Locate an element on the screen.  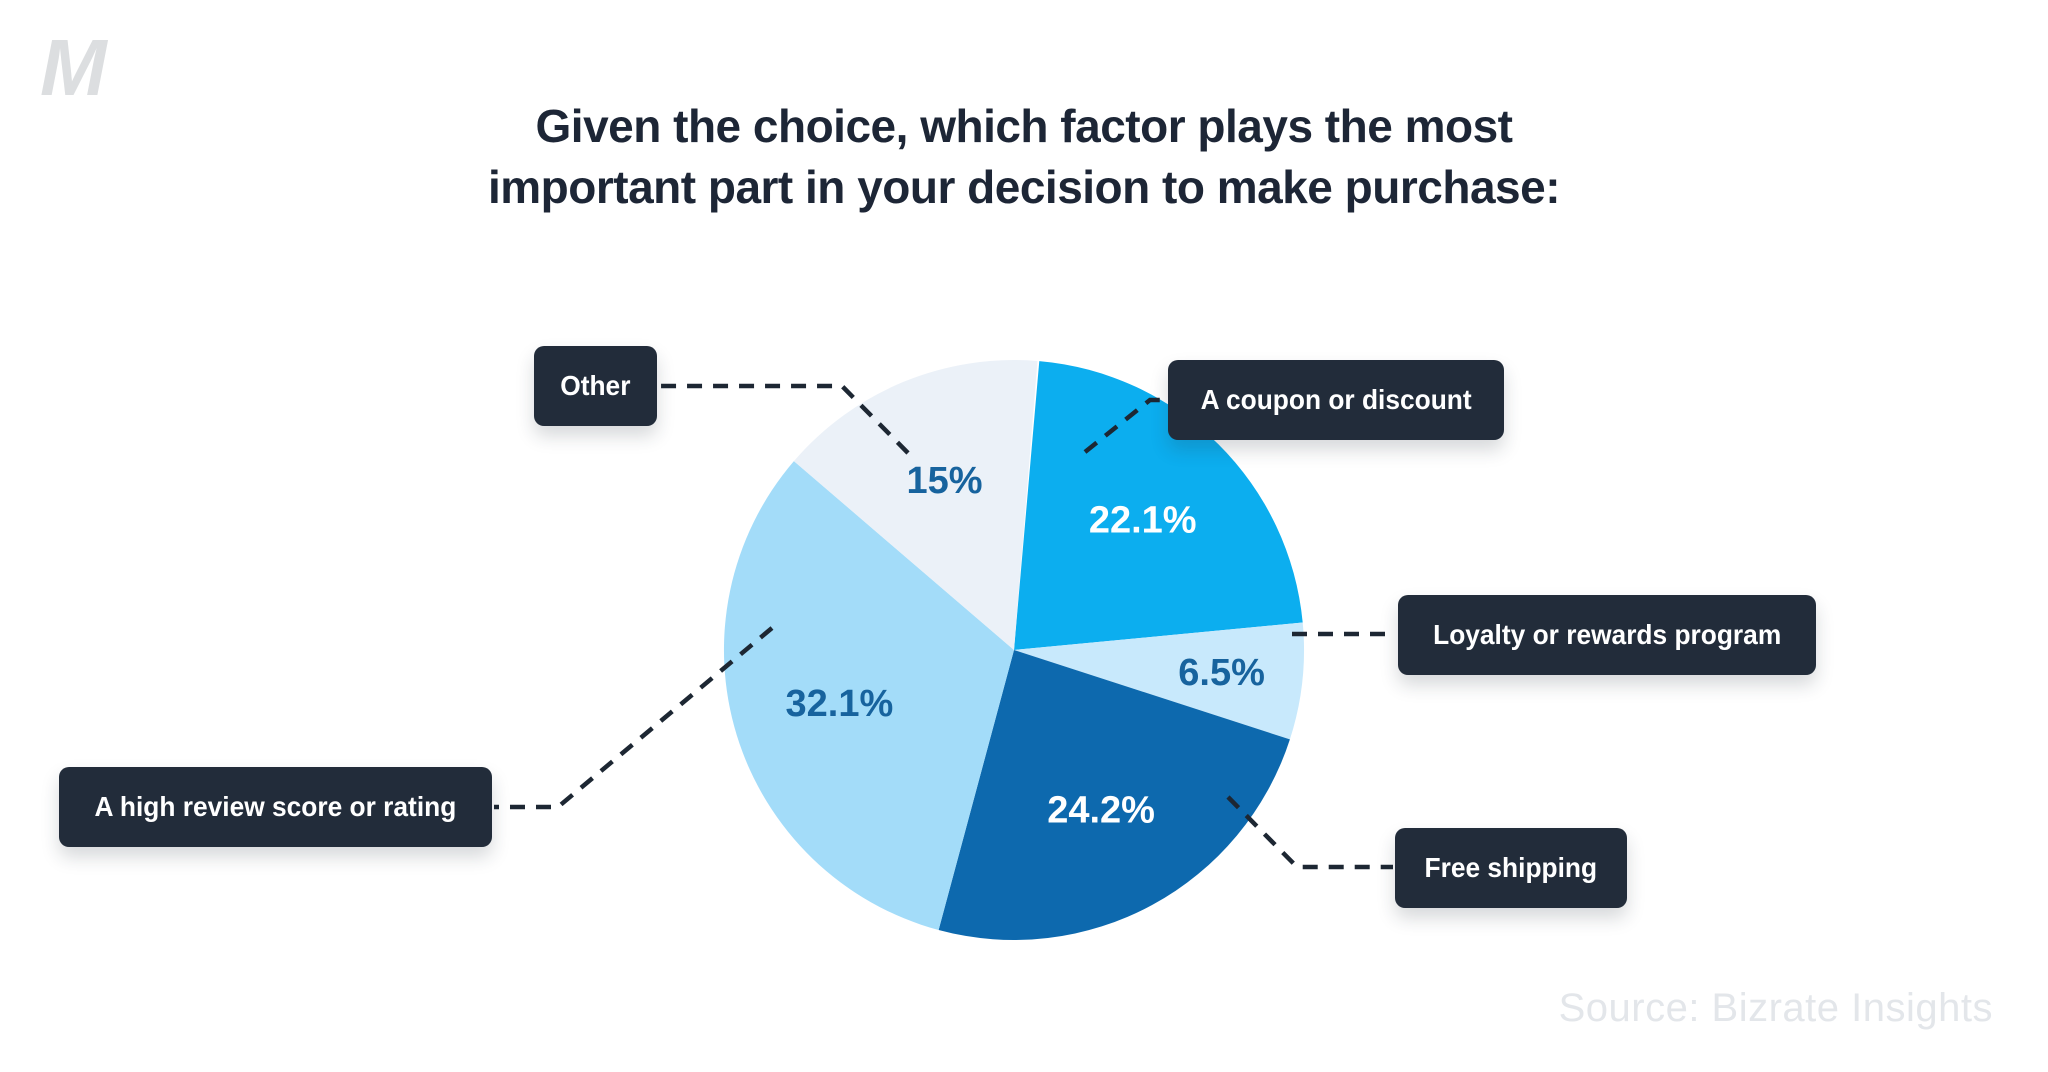
callout-high-review-score: A high review score or rating is located at coordinates (275, 807).